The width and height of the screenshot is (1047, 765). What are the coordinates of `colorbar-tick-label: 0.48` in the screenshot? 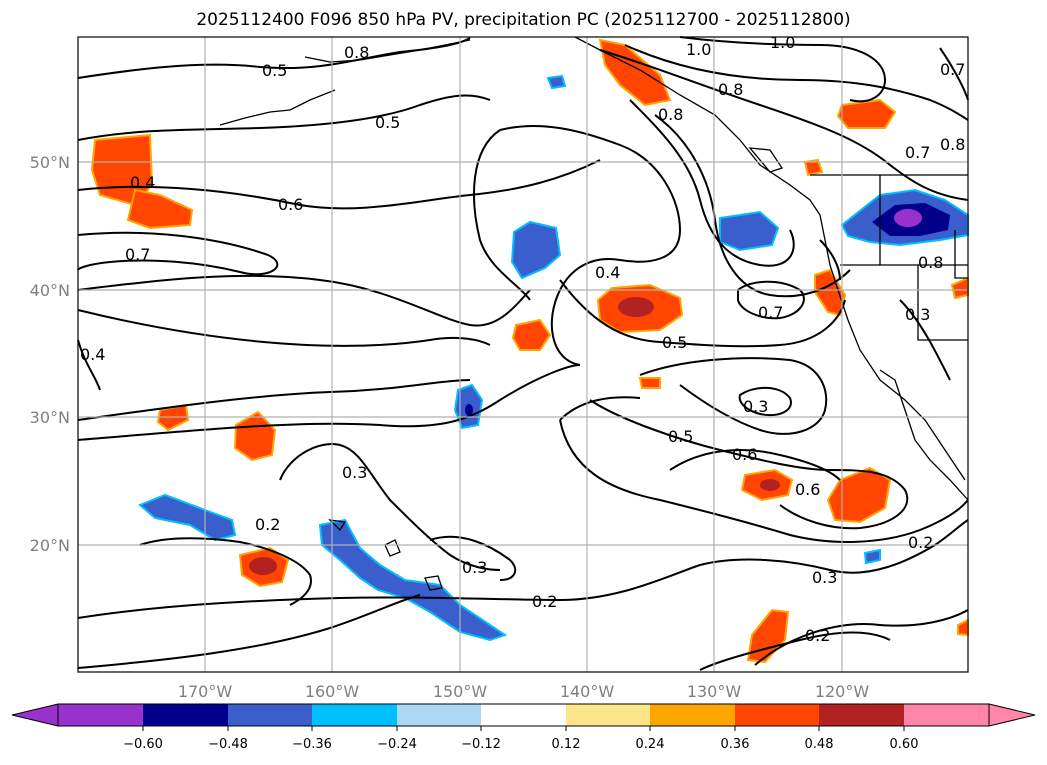 It's located at (819, 744).